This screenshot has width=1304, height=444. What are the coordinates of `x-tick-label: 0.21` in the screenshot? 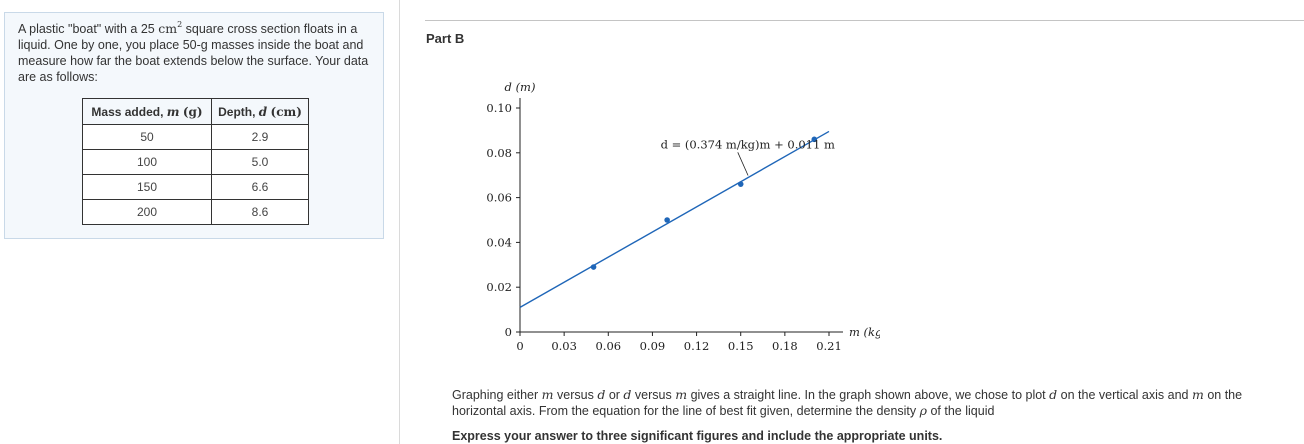 It's located at (829, 346).